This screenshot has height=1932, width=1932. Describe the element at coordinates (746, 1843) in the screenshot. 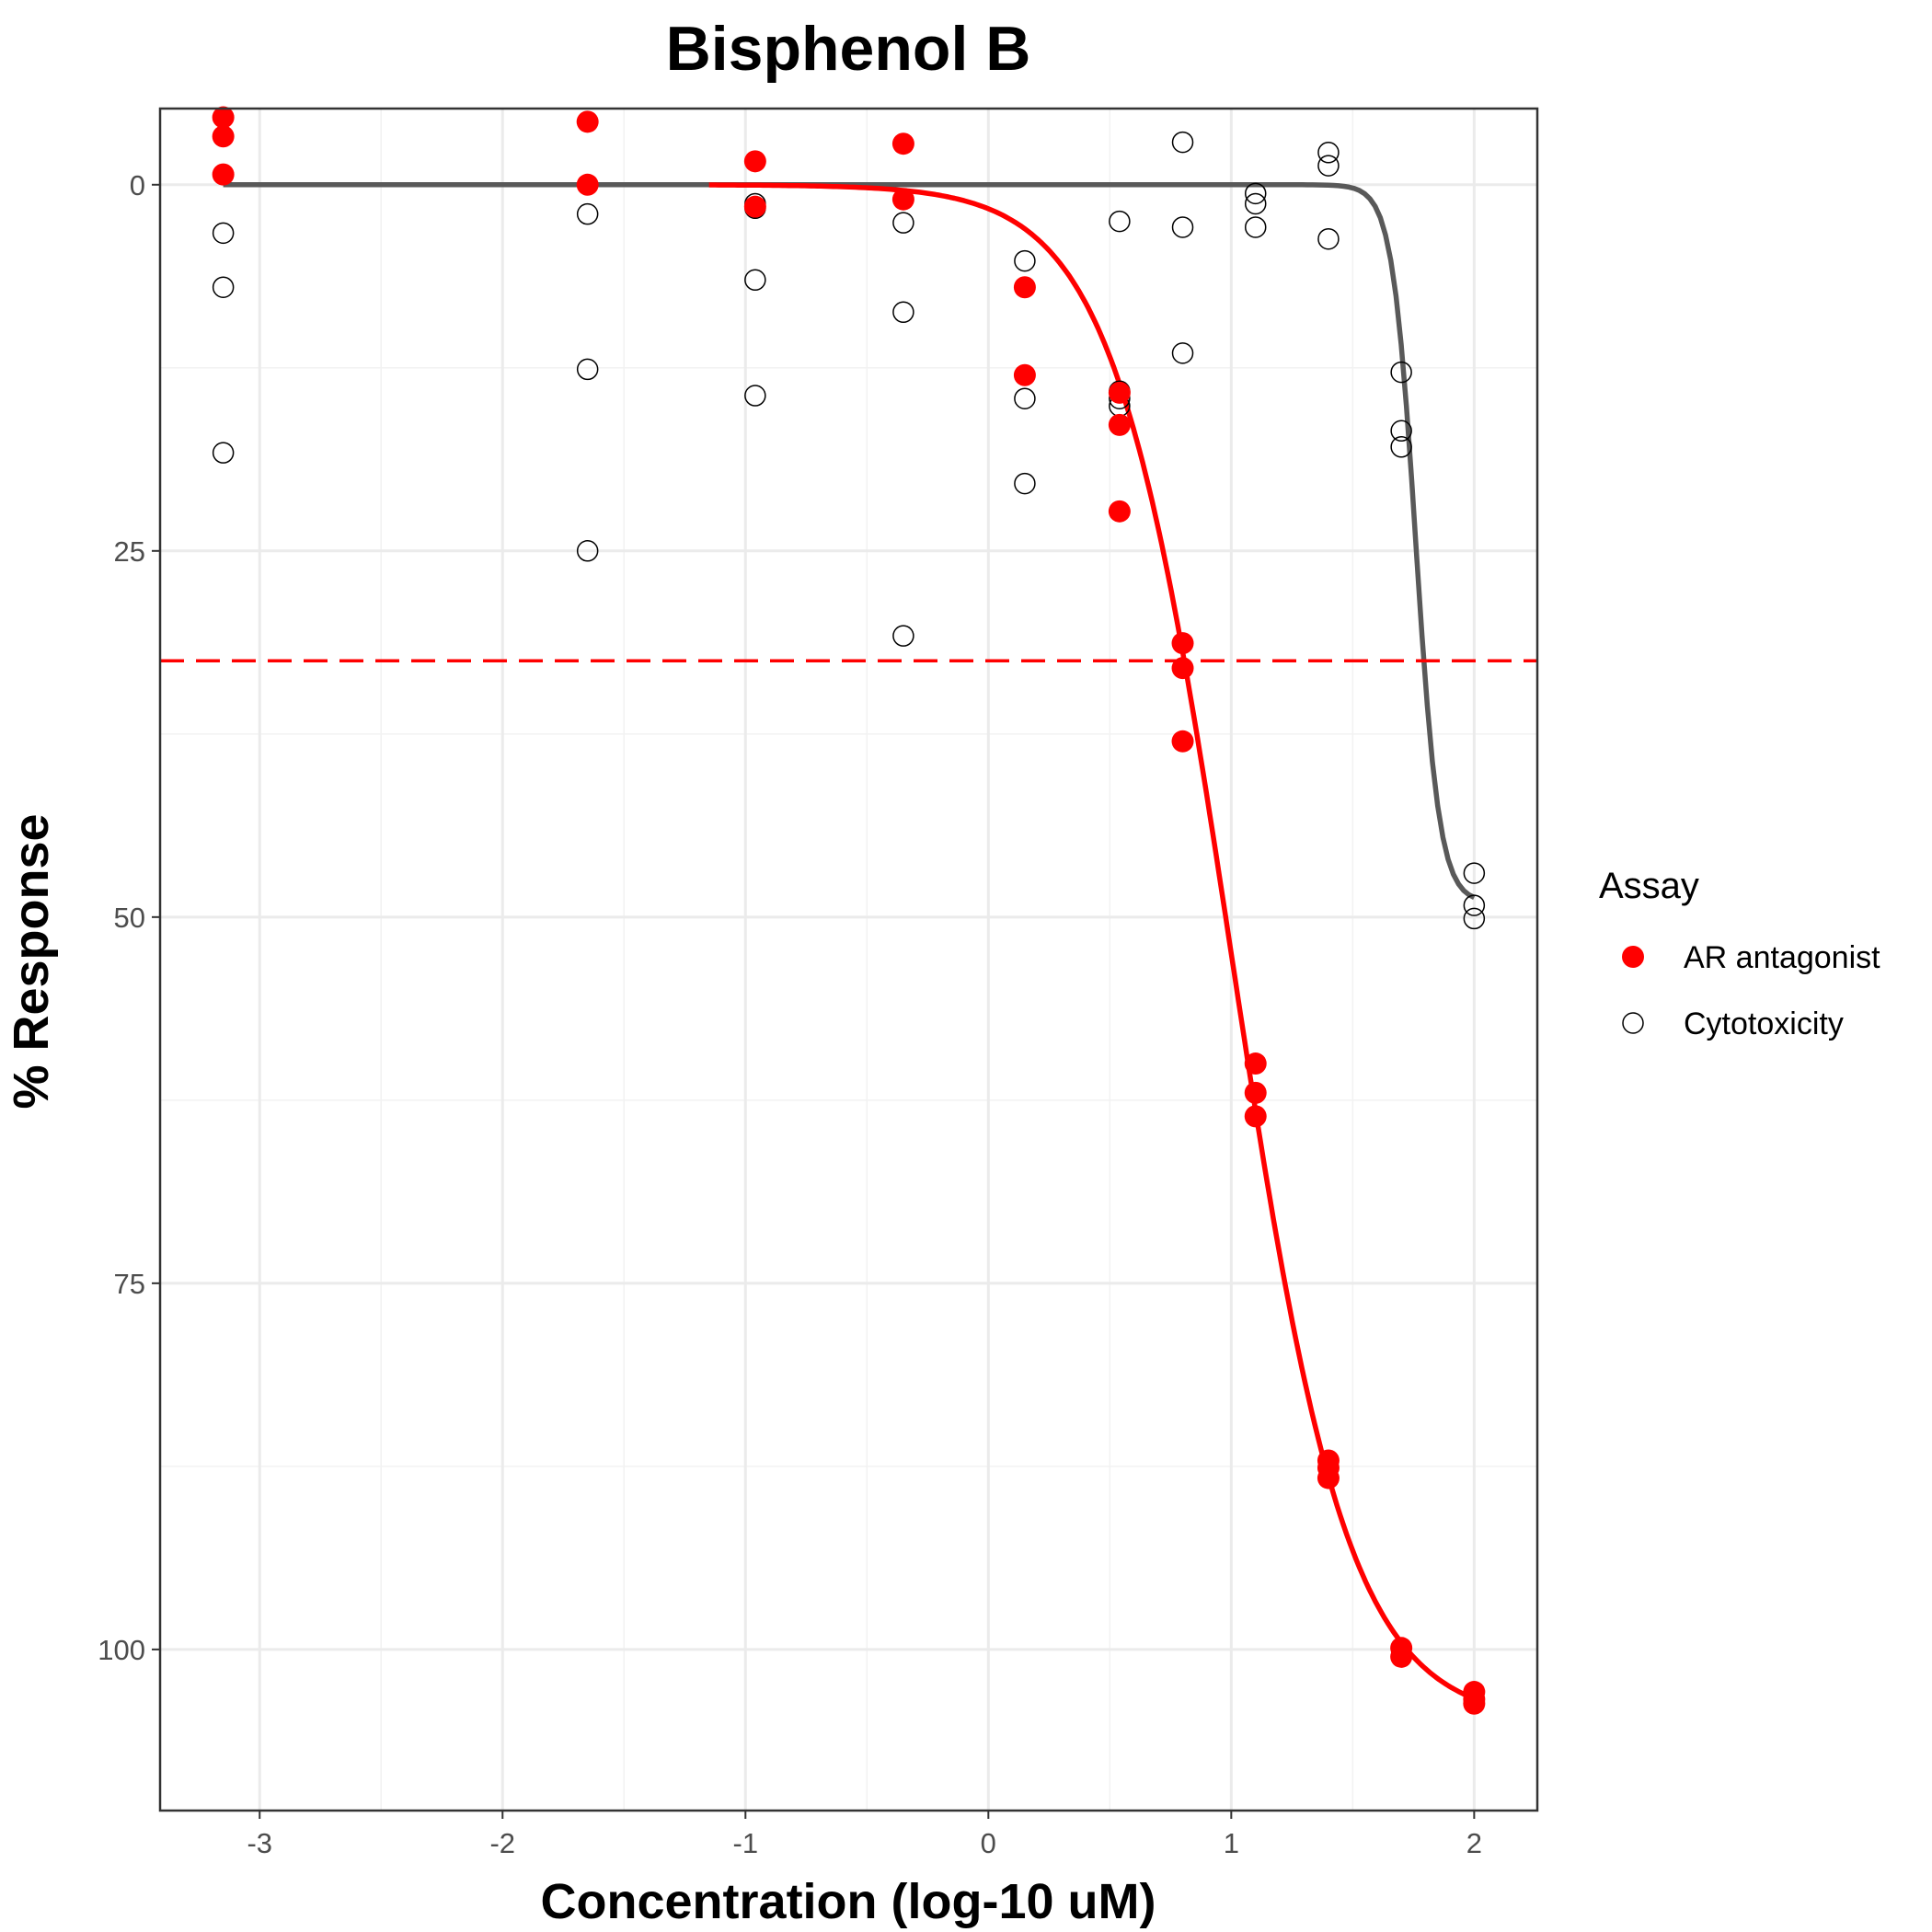

I see `x-tick-label: -1` at that location.